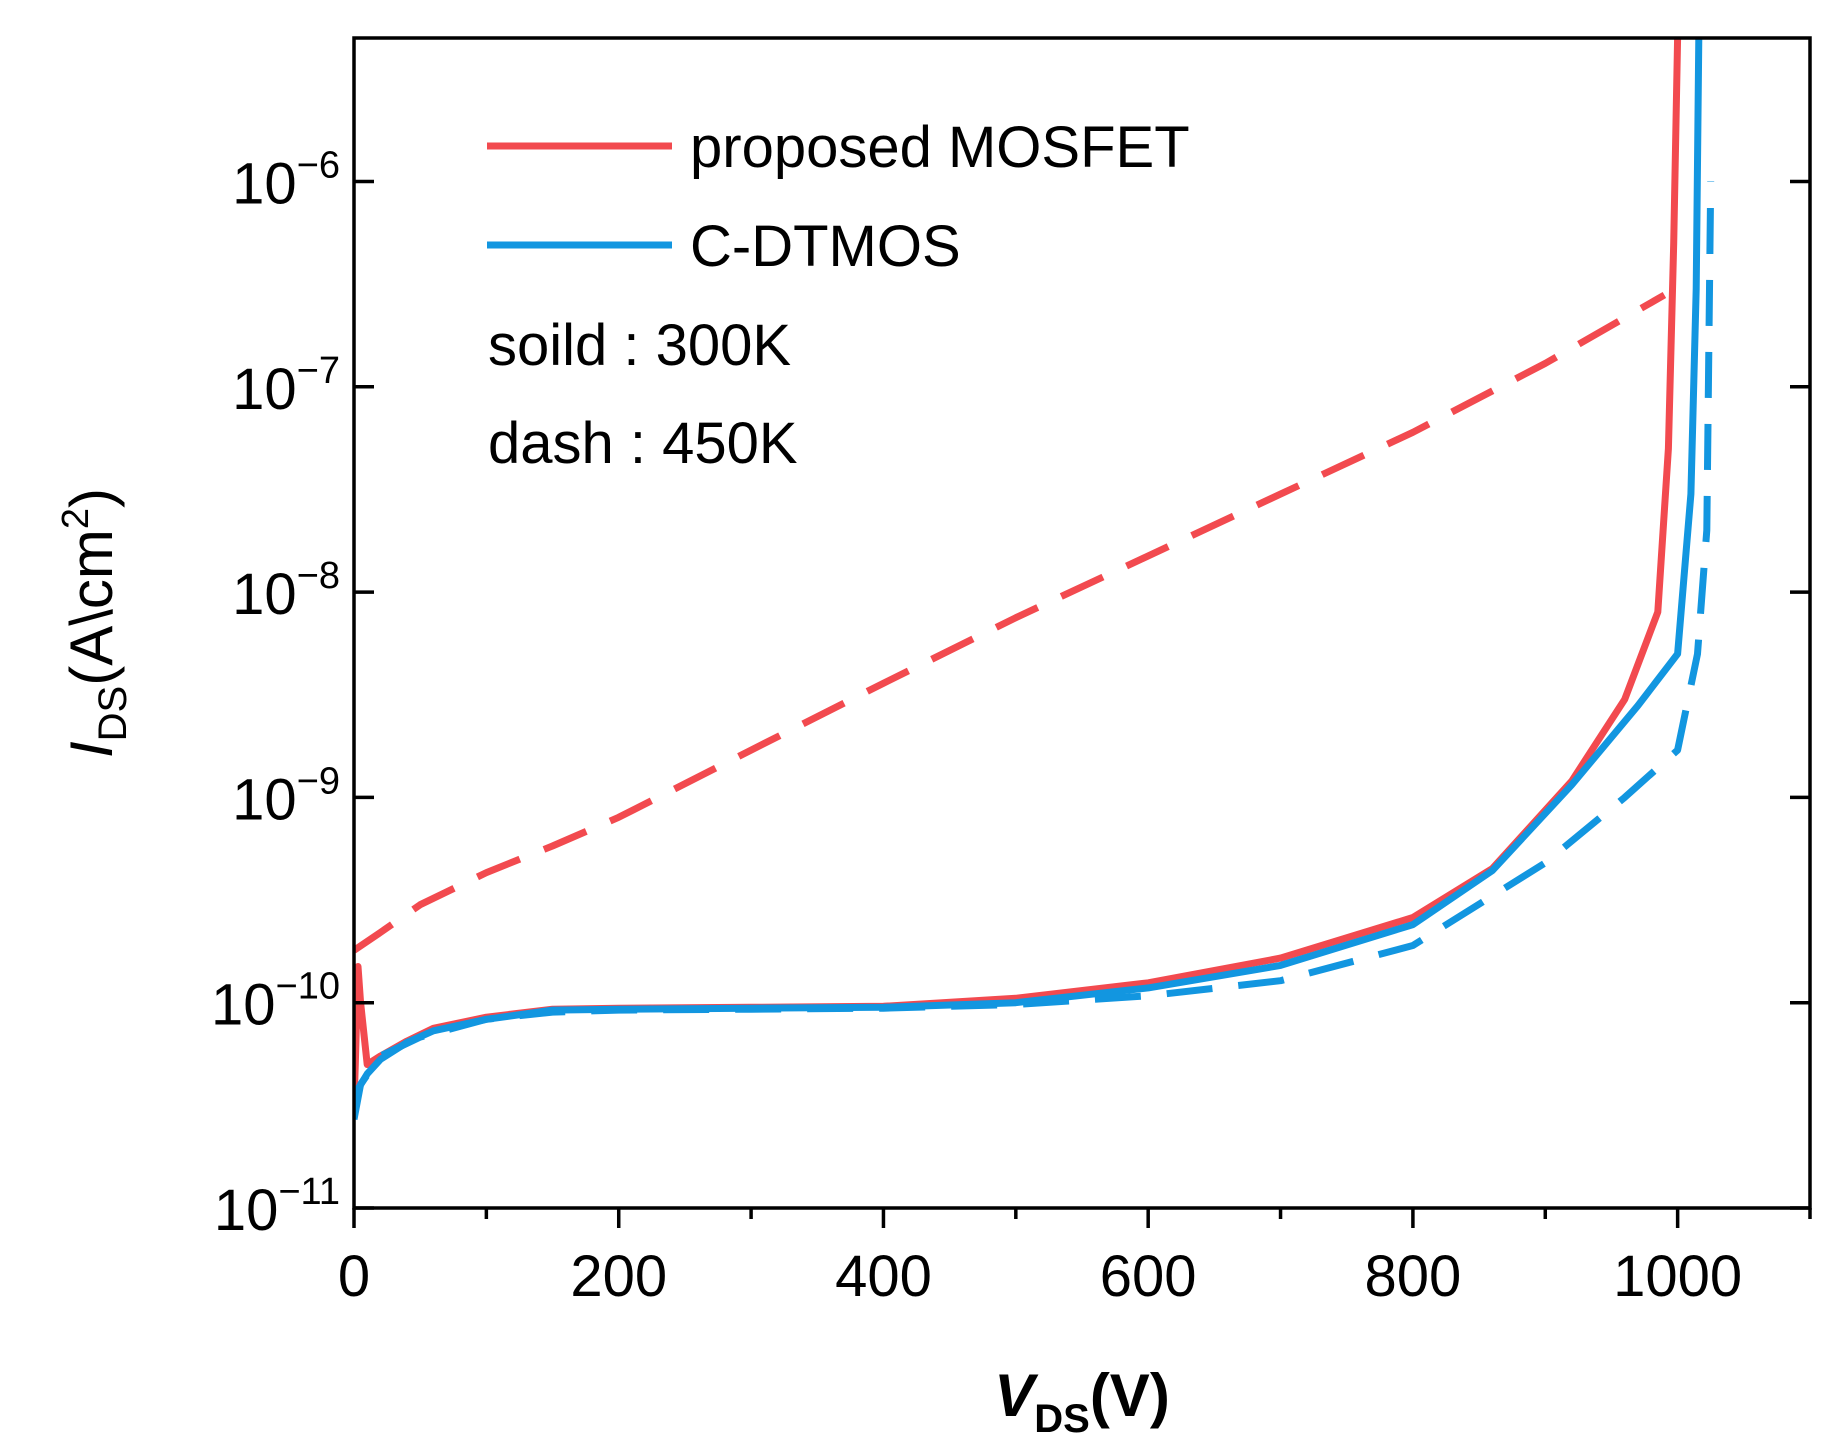  What do you see at coordinates (639, 345) in the screenshot?
I see `annotation-solid-300k: soild : 300K` at bounding box center [639, 345].